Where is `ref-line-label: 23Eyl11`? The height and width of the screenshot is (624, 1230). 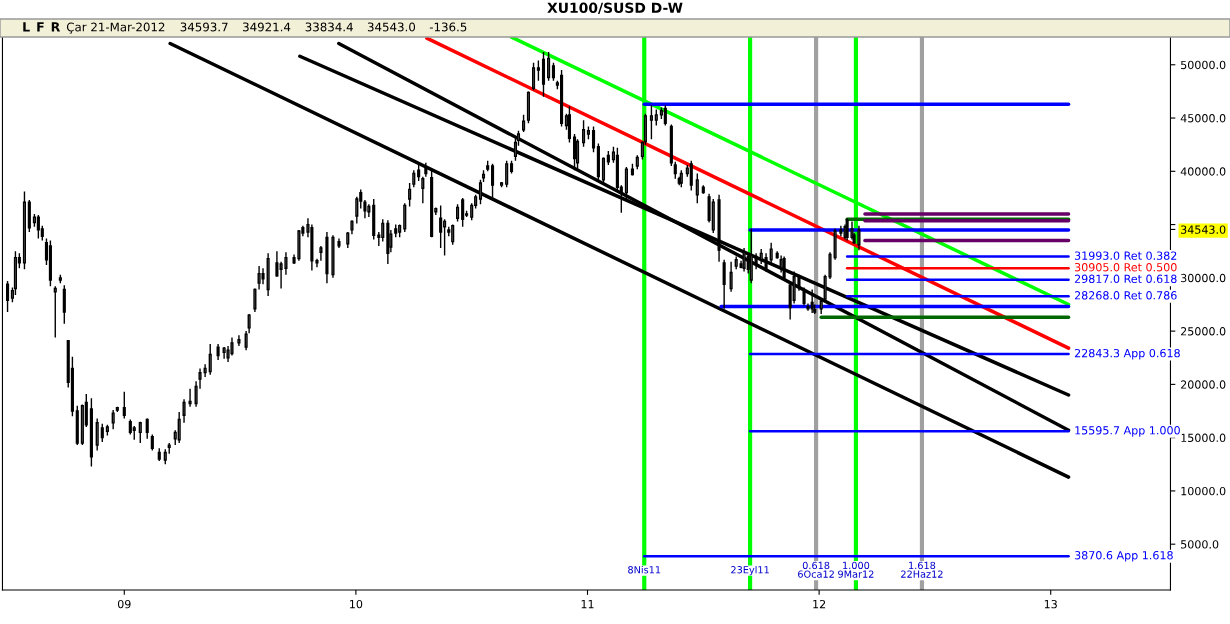
ref-line-label: 23Eyl11 is located at coordinates (750, 570).